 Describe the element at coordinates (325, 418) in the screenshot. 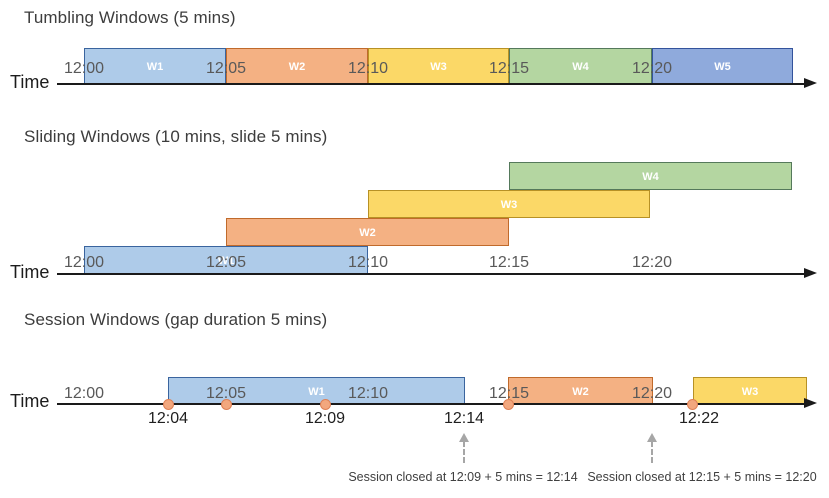

I see `event-time-label: 12:09` at that location.